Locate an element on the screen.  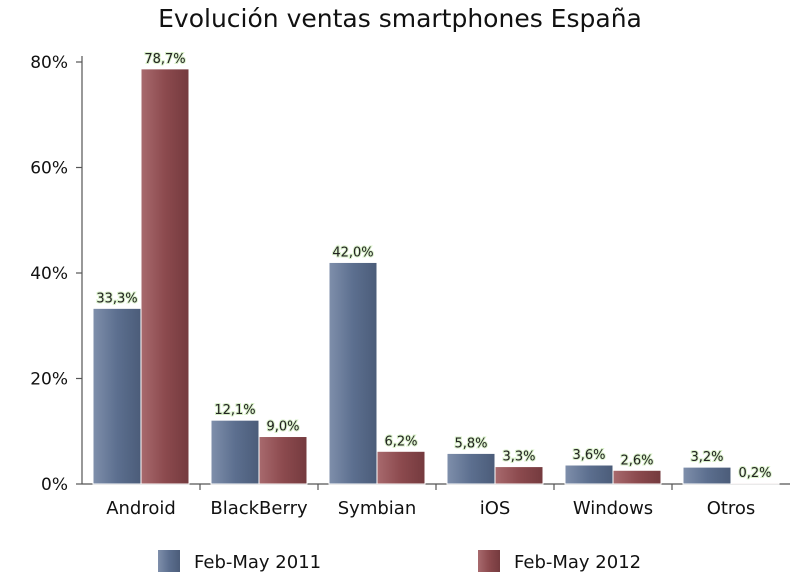
y-tick-label: 20% is located at coordinates (49, 380).